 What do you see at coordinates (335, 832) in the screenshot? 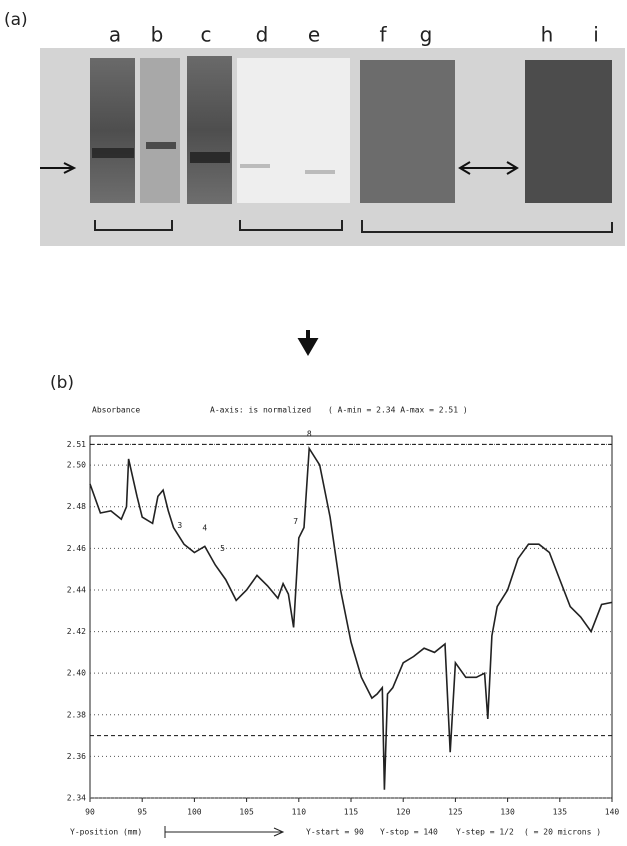
I see `footer-note: Y-start = 90` at bounding box center [335, 832].